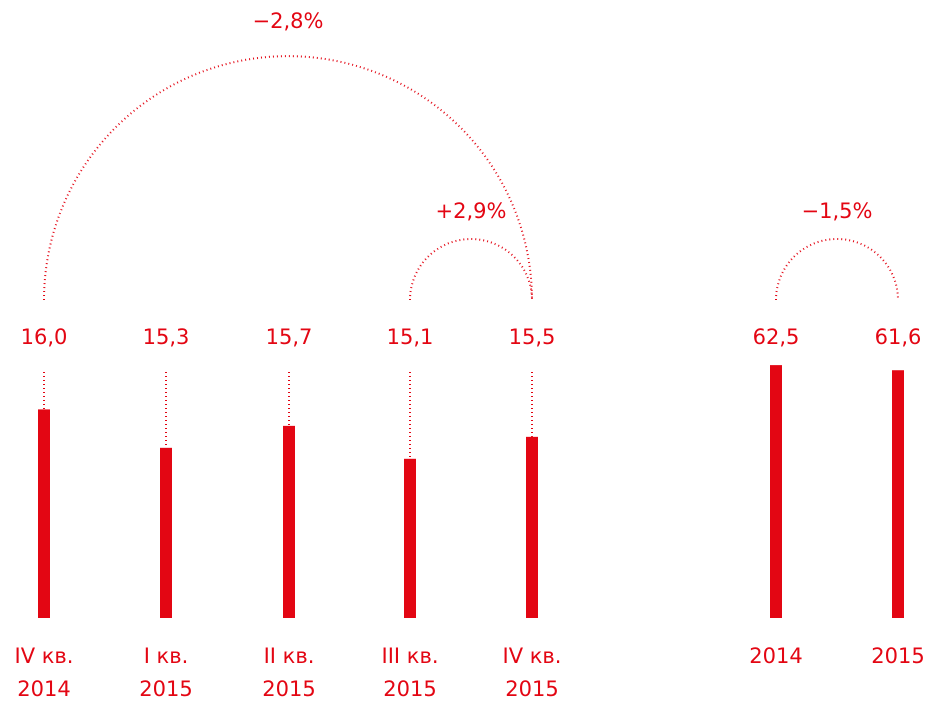 The height and width of the screenshot is (728, 944). Describe the element at coordinates (44, 337) in the screenshot. I see `value-label: 16,0` at that location.